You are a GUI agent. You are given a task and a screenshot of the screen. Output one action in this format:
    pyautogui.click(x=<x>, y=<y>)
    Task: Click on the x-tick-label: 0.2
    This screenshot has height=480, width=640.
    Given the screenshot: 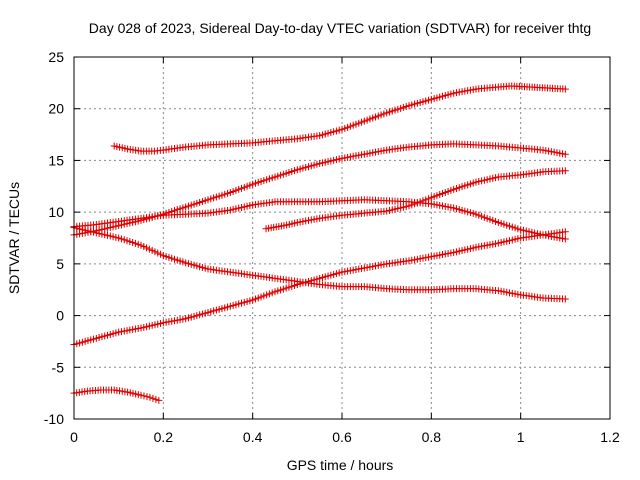 What is the action you would take?
    pyautogui.click(x=164, y=437)
    